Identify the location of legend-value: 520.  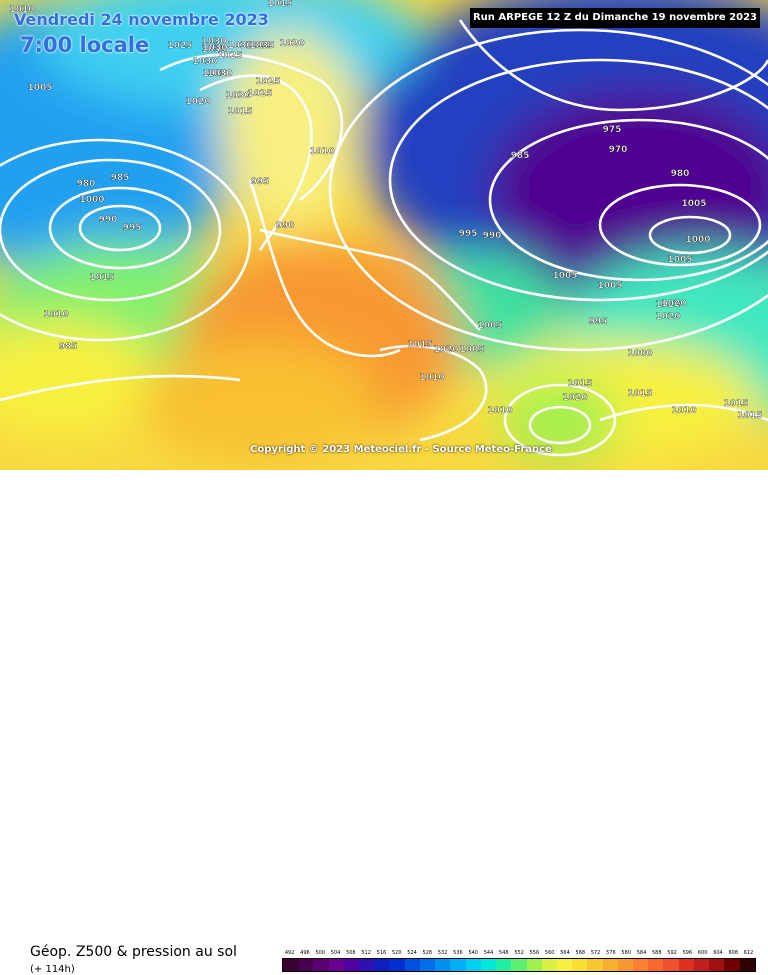
(396, 953).